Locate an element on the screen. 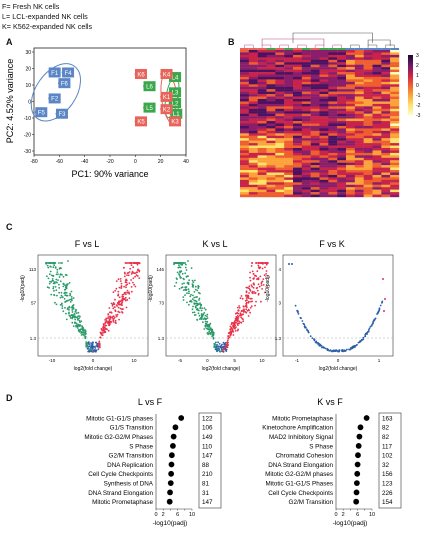  colorbar-tick-label: 2 is located at coordinates (417, 66).